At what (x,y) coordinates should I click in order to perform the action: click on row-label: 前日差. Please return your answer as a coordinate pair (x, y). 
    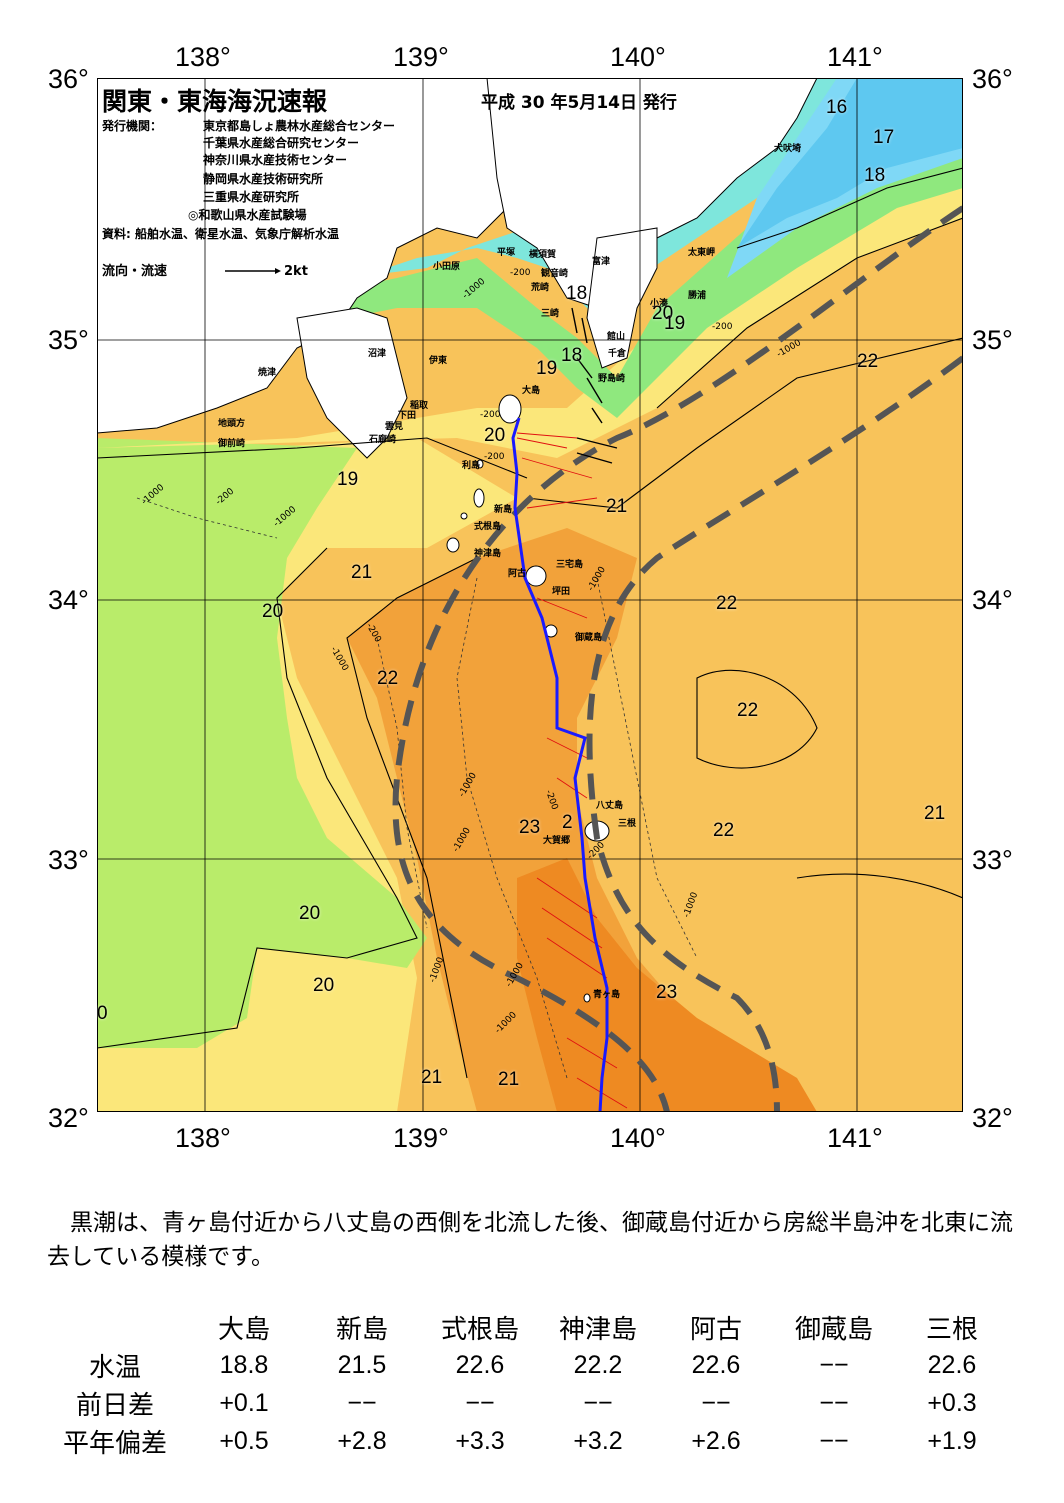
    Looking at the image, I should click on (114, 1405).